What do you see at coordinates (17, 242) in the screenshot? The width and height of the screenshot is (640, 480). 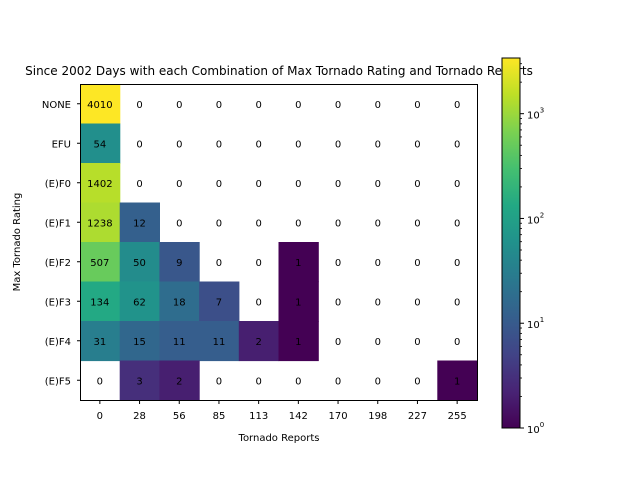 I see `y-axis-label: Max Tornado Rating` at bounding box center [17, 242].